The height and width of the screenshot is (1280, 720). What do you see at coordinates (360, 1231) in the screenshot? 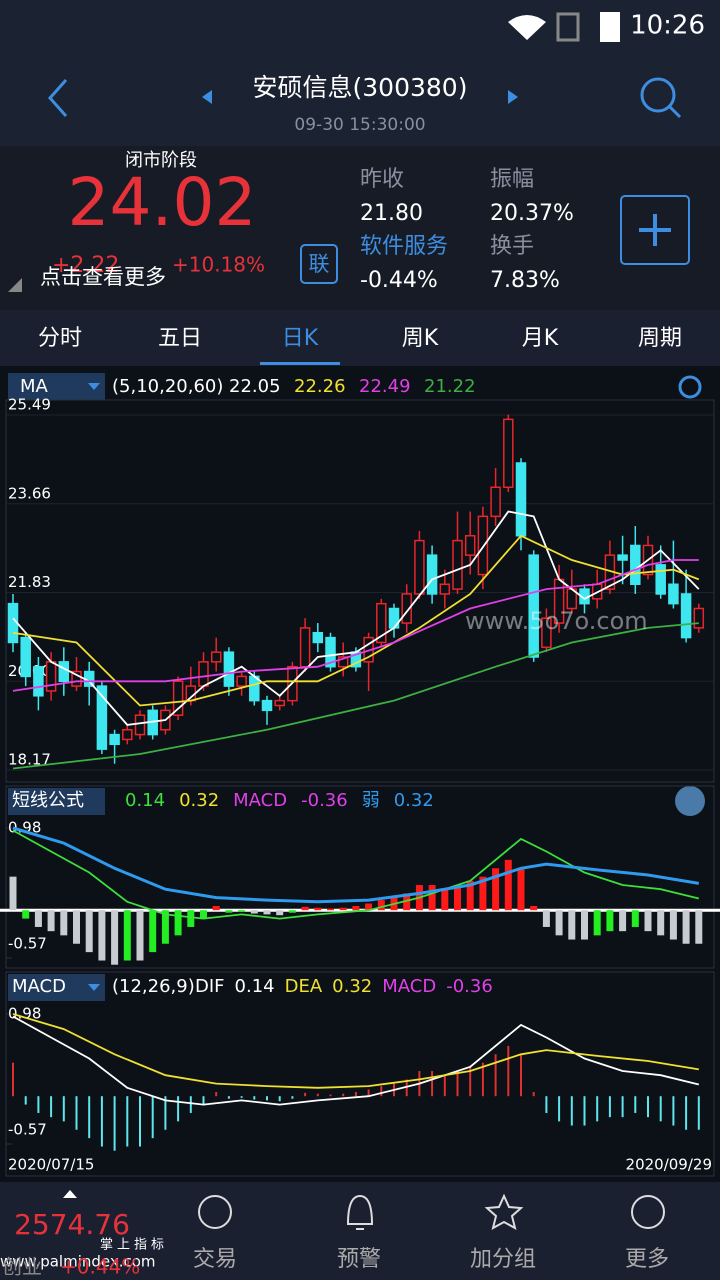
I see `nav-bg` at bounding box center [360, 1231].